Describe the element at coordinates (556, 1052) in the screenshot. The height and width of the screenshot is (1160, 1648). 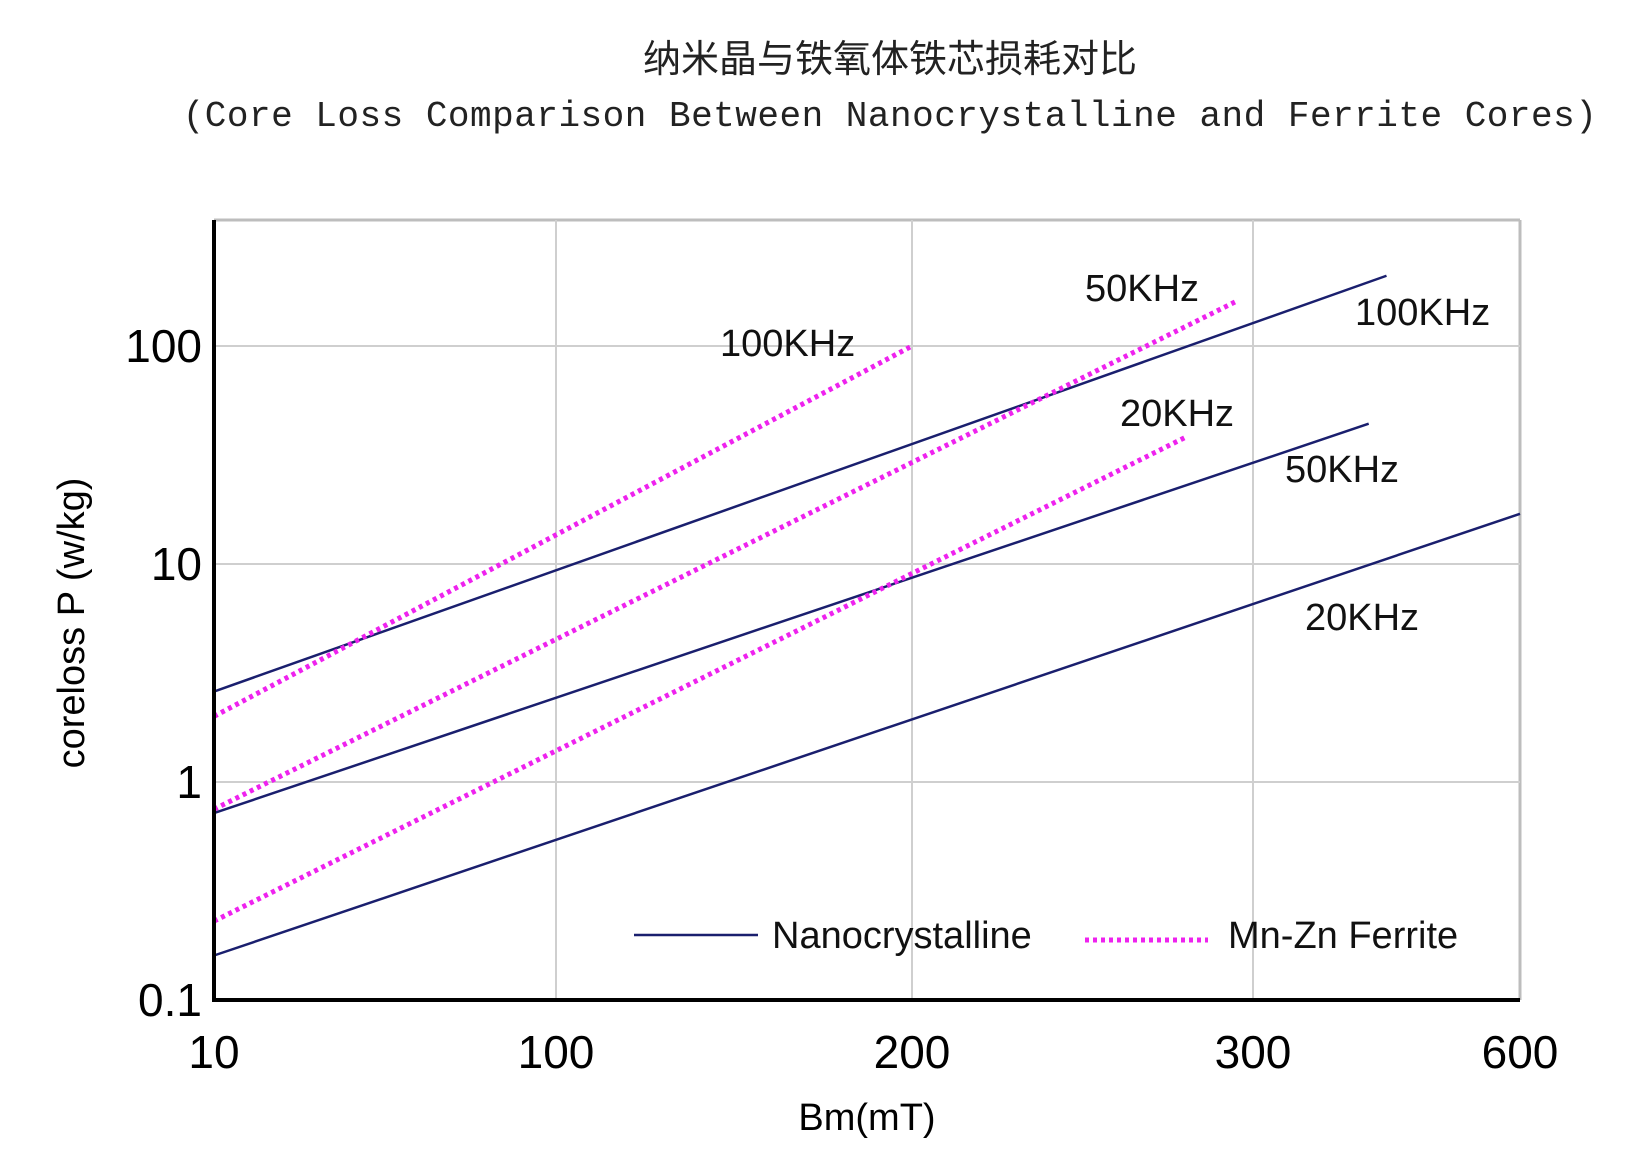
I see `x-tick-label: 100` at that location.